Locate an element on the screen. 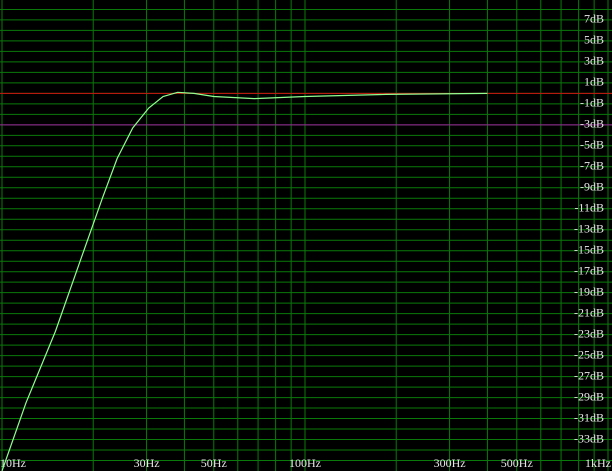  y-tick-label: -33dB is located at coordinates (589, 438).